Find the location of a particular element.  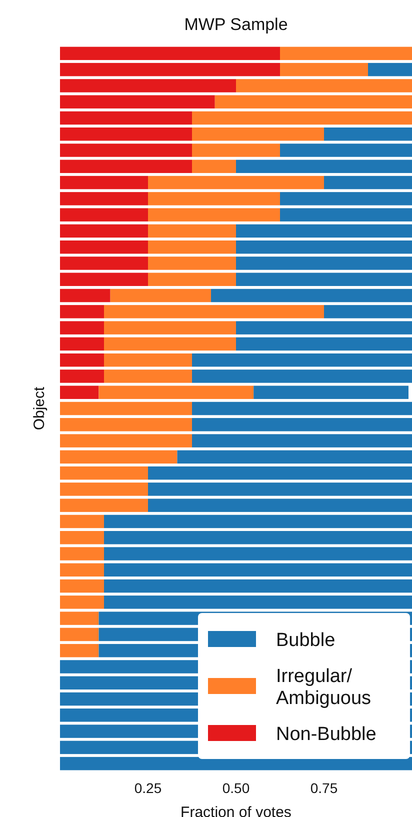

x-tick-label: 0.25 is located at coordinates (148, 788).